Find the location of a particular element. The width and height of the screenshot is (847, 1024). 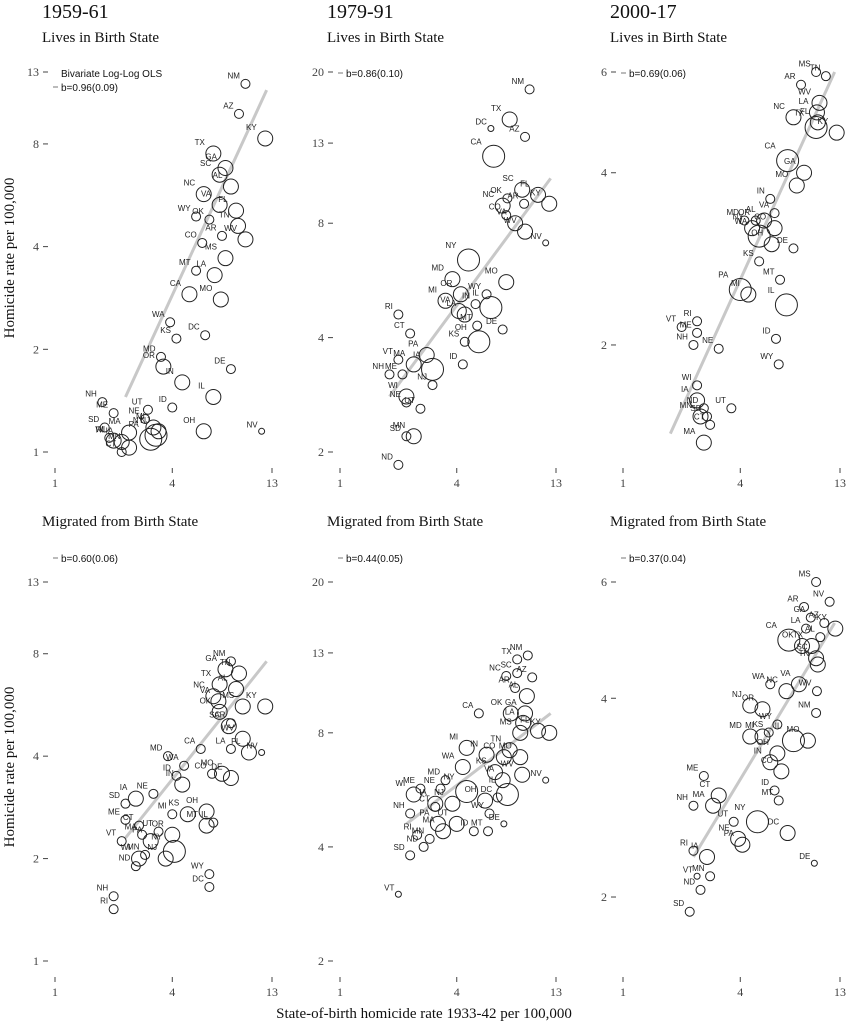

panel-title: 2000-17 is located at coordinates (643, 12).